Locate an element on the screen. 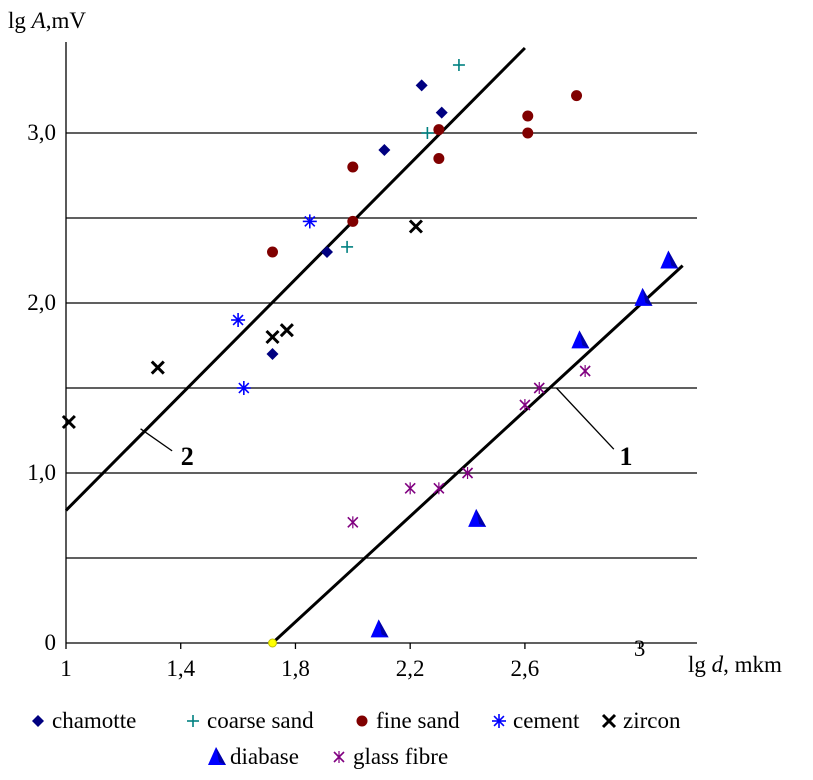 The width and height of the screenshot is (813, 780). legend-marker-fine-sand is located at coordinates (362, 721).